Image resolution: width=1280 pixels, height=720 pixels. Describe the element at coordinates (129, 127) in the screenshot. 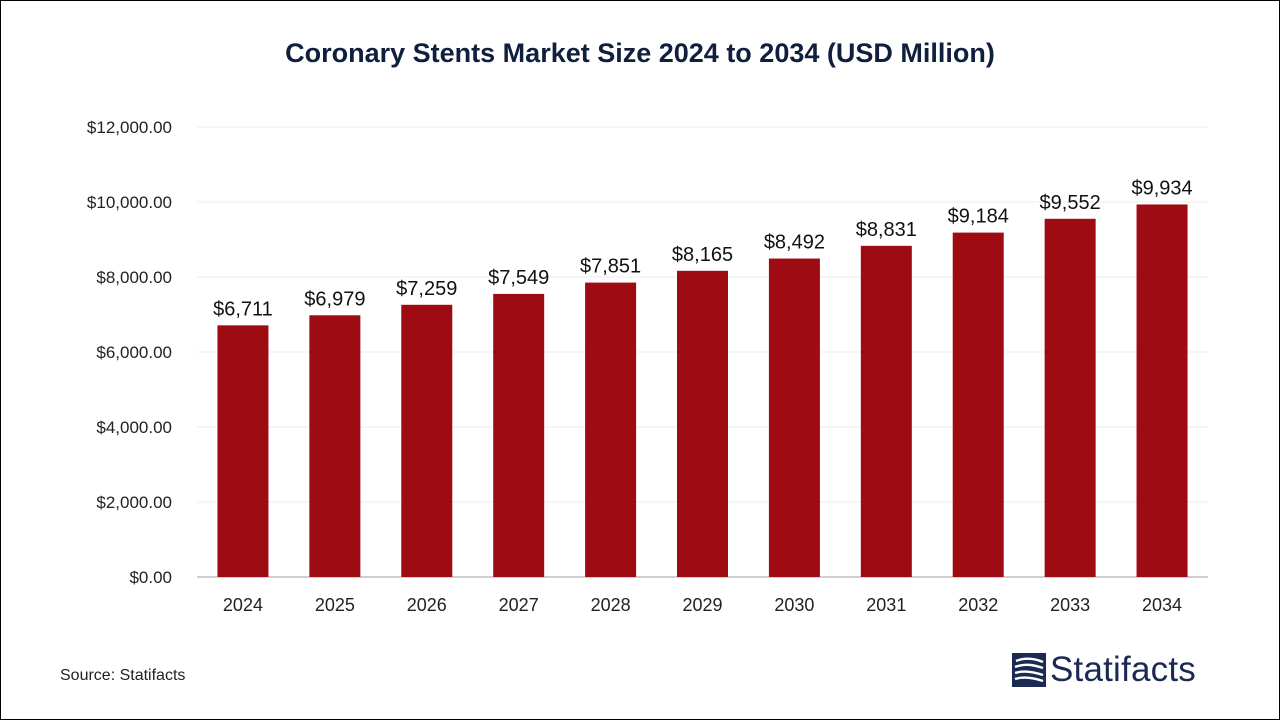

I see `y-tick-label: $12,000.00` at that location.